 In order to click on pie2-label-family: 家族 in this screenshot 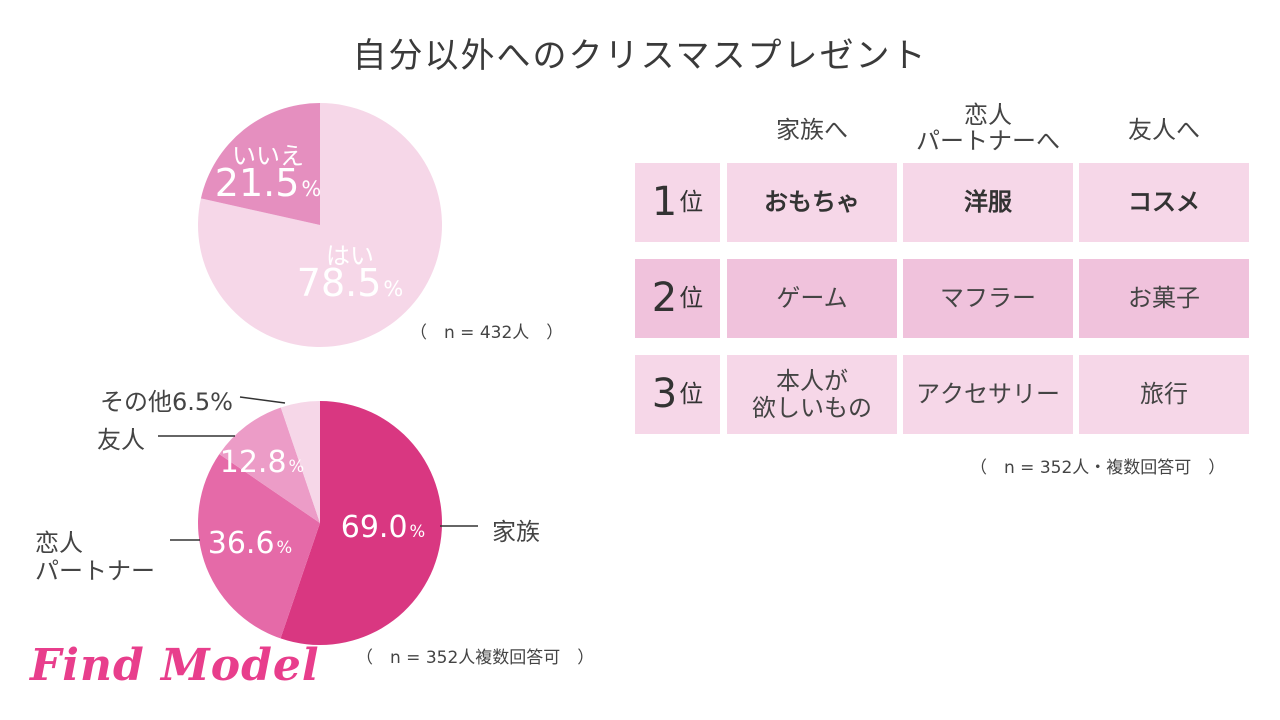, I will do `click(516, 532)`.